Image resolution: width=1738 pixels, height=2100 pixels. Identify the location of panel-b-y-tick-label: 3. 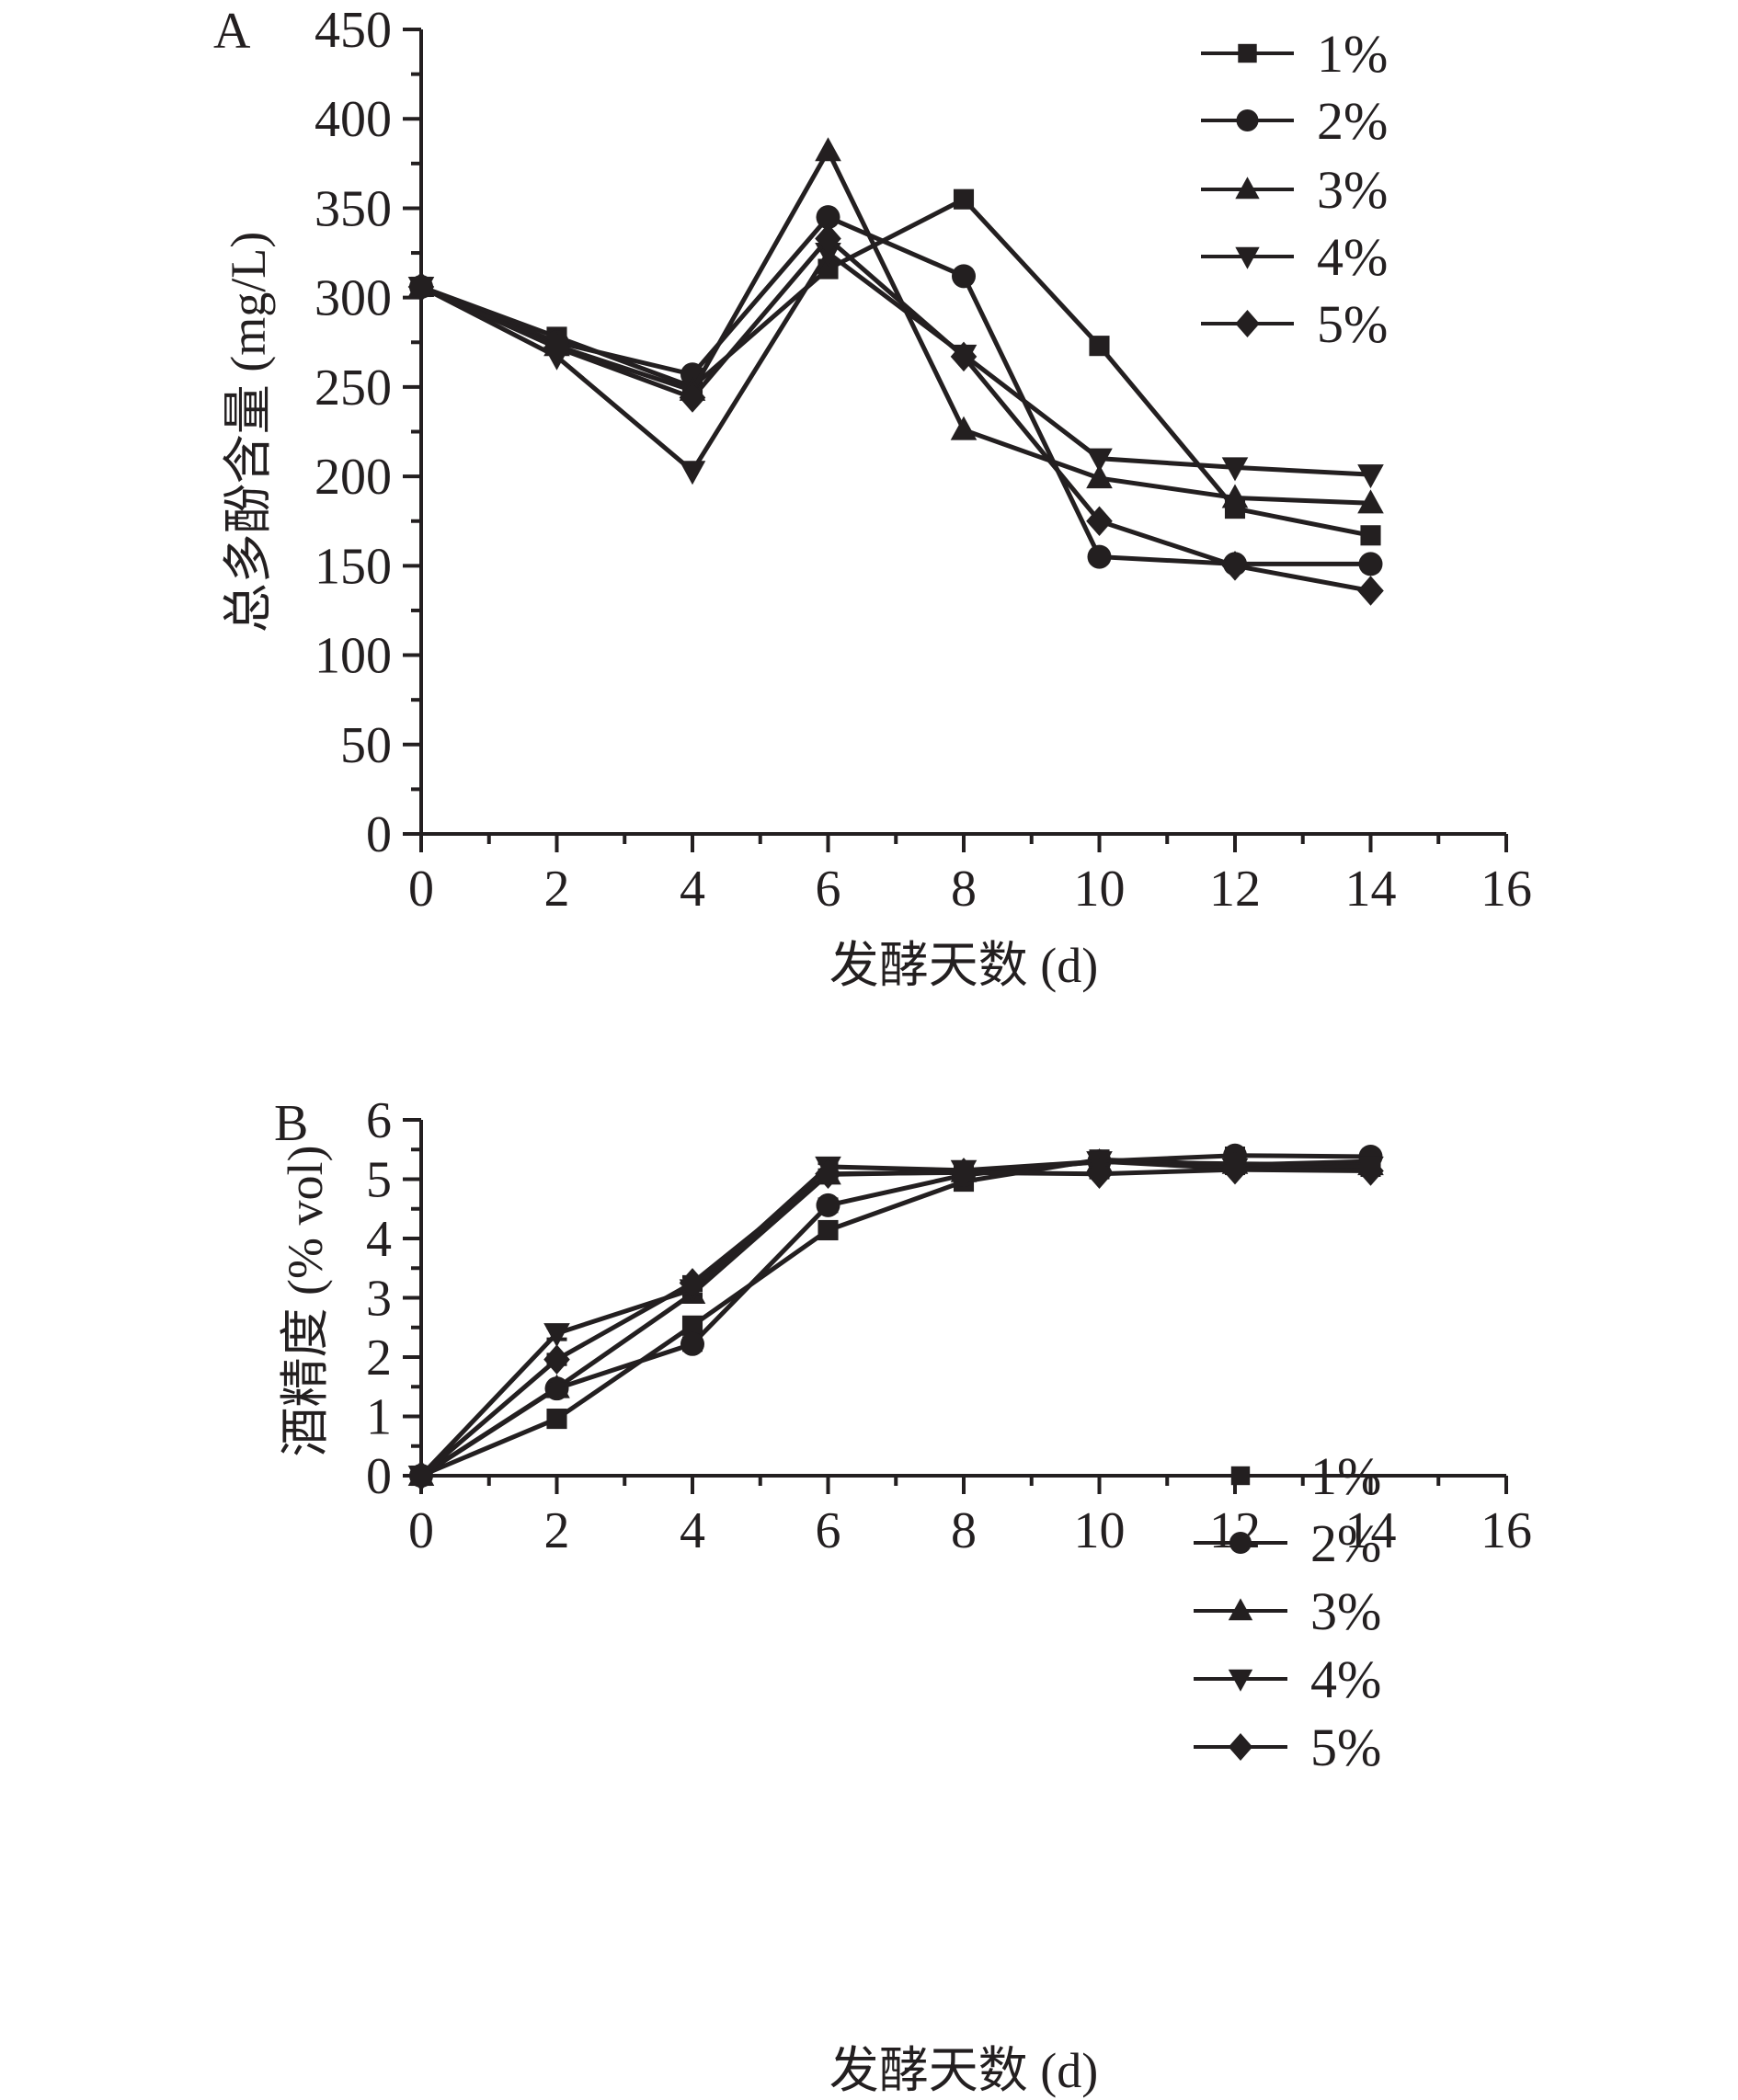
(379, 1299).